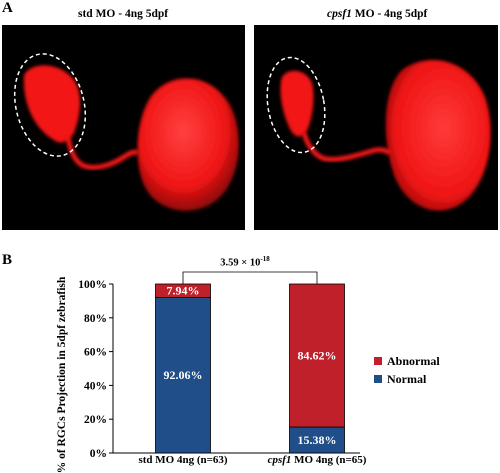 The image size is (500, 473). What do you see at coordinates (377, 14) in the screenshot?
I see `right-image-title: cpsf1 MO - 4ng 5dpf` at bounding box center [377, 14].